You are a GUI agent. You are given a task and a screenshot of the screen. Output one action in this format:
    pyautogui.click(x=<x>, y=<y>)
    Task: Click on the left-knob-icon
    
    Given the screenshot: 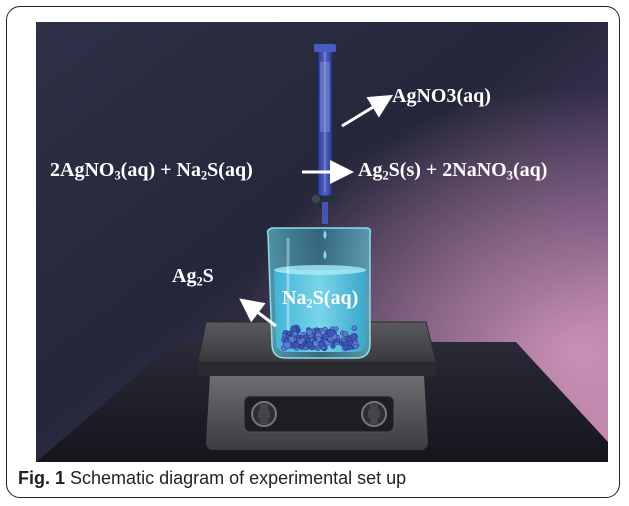 What is the action you would take?
    pyautogui.click(x=264, y=414)
    